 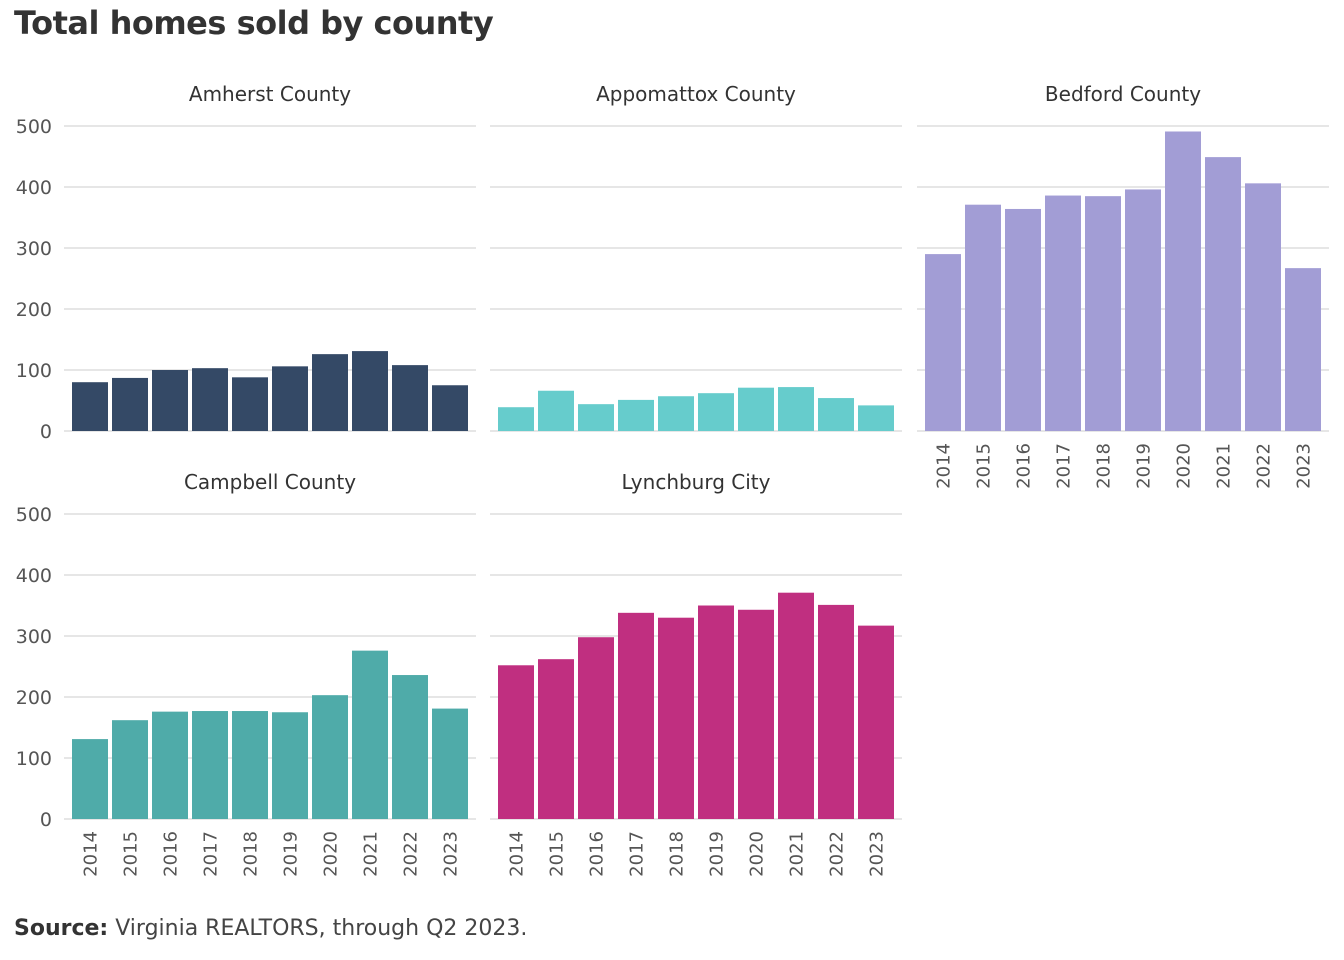 I want to click on panel-title: Appomattox County, so click(x=696, y=94).